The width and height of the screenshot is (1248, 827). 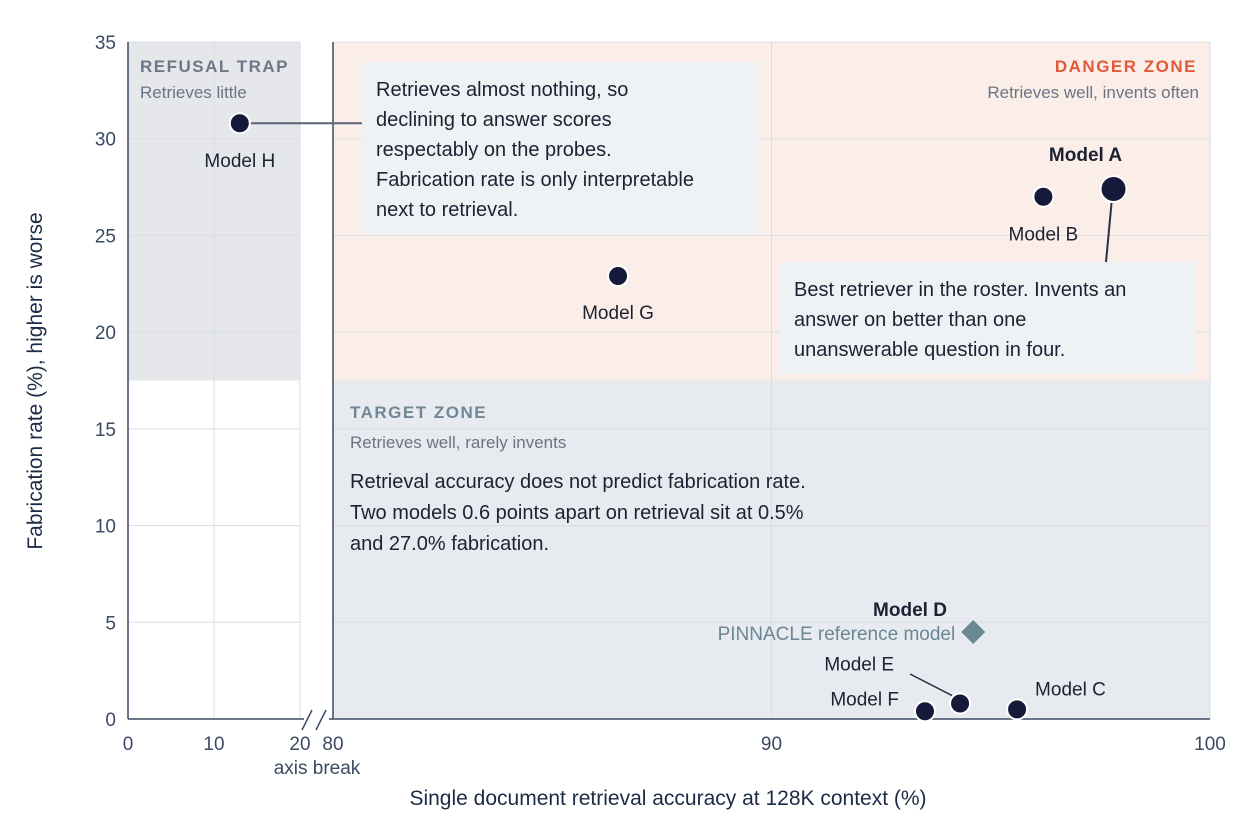 I want to click on y-axis-title: Fabrication rate (%), higher is worse, so click(x=35, y=380).